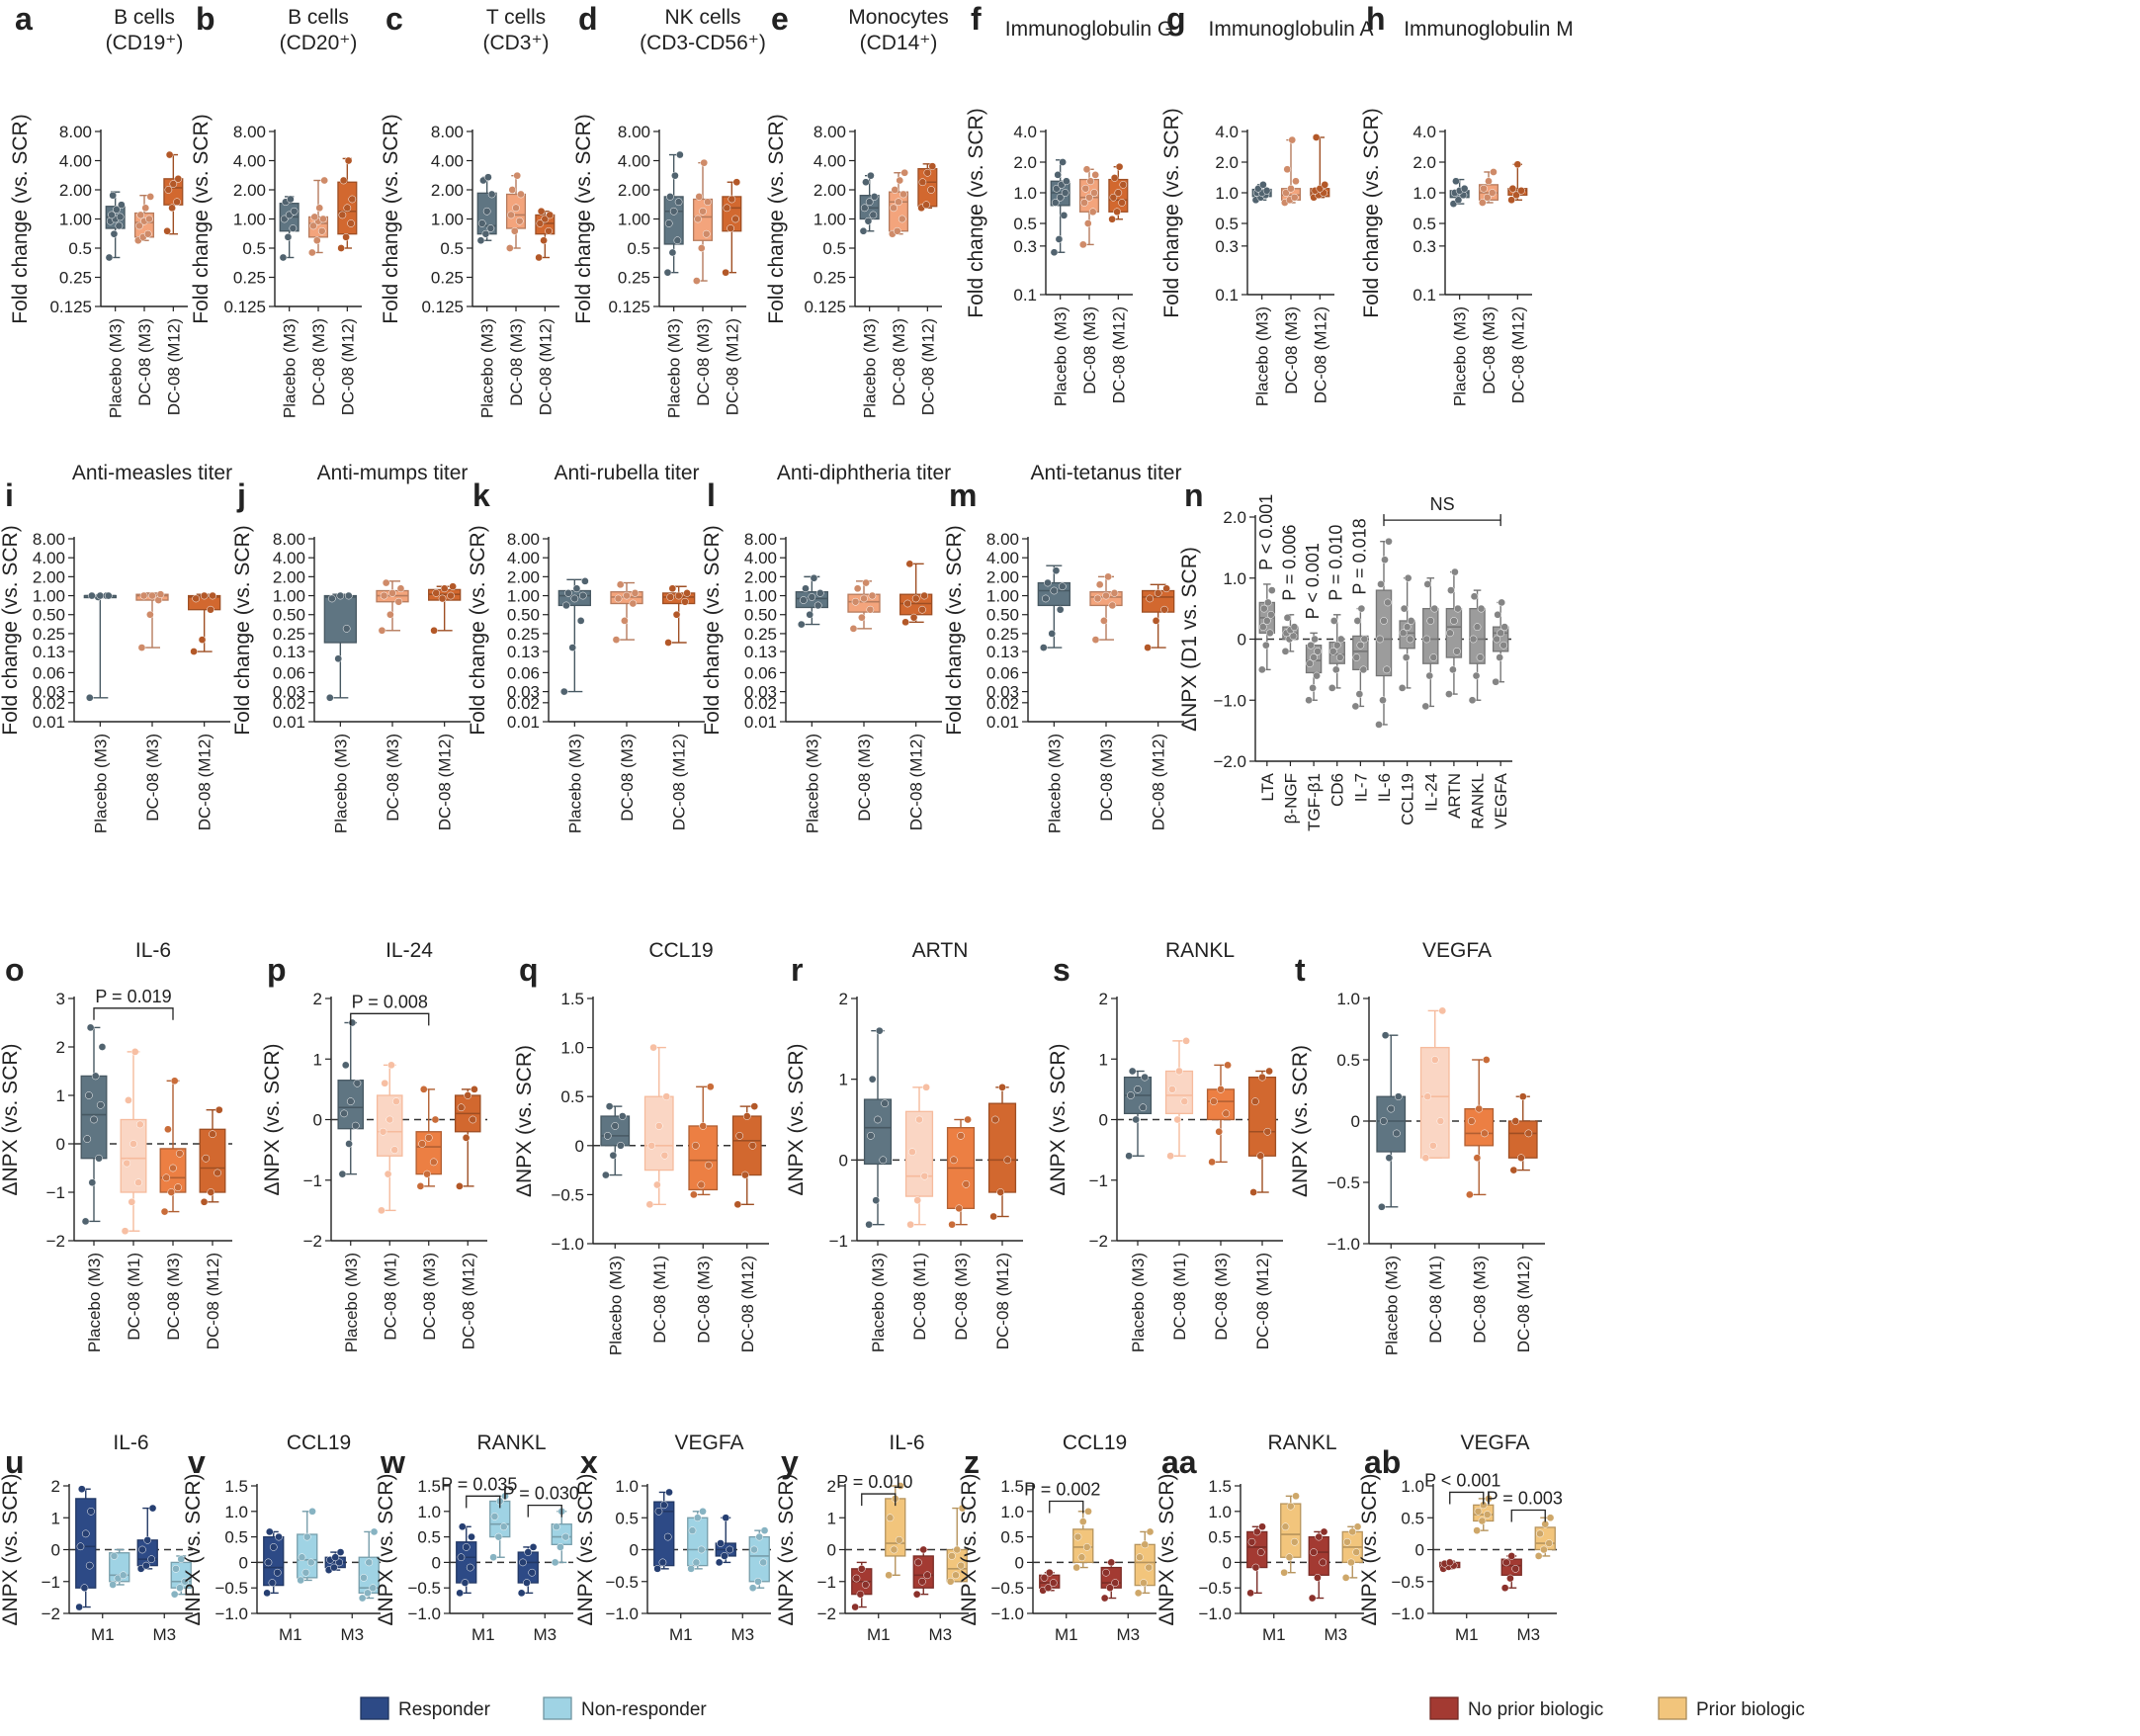 This screenshot has height=1736, width=2140. I want to click on x-tick-label: M3, so click(742, 1634).